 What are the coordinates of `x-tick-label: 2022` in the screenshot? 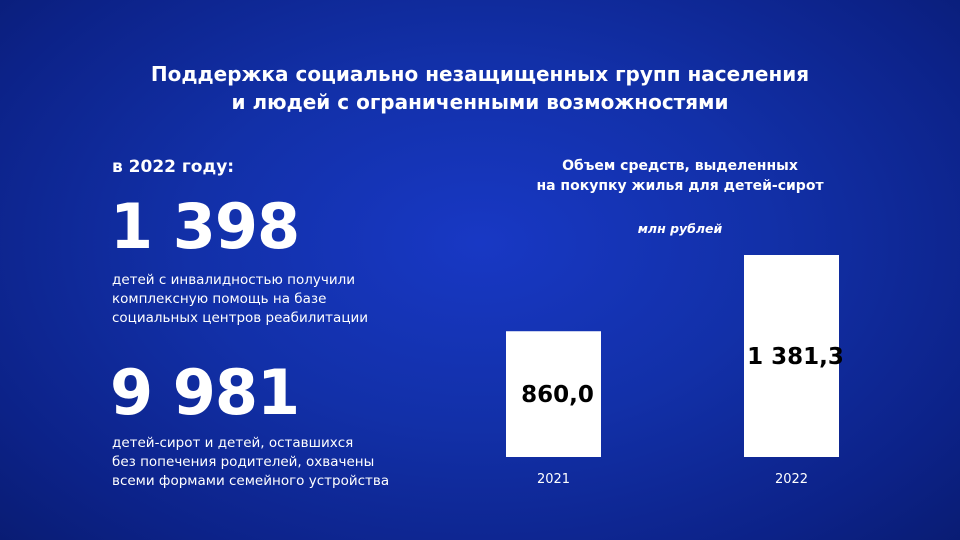 It's located at (791, 479).